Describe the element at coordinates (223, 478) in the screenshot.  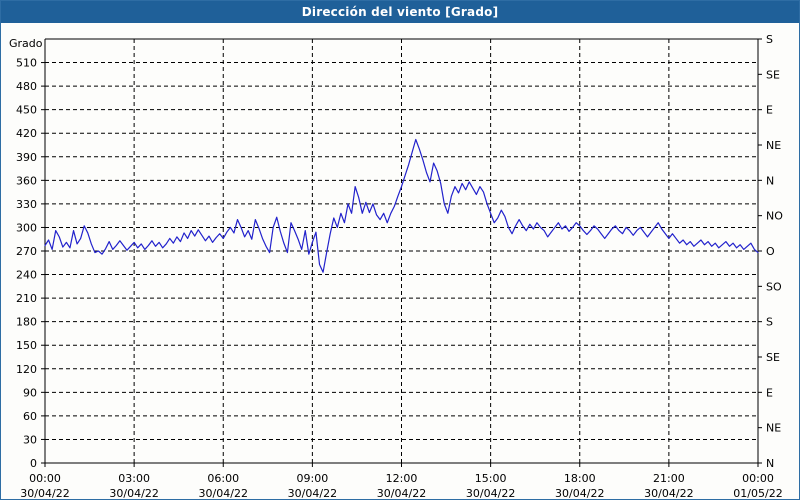
I see `x-axis-time-label: 06:00` at that location.